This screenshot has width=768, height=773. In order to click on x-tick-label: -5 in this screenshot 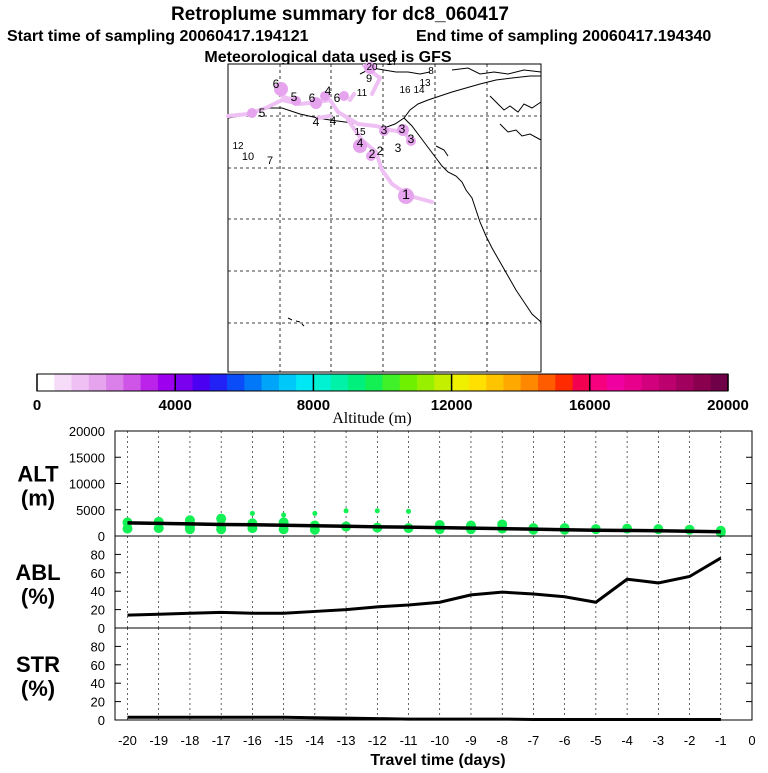, I will do `click(596, 740)`.